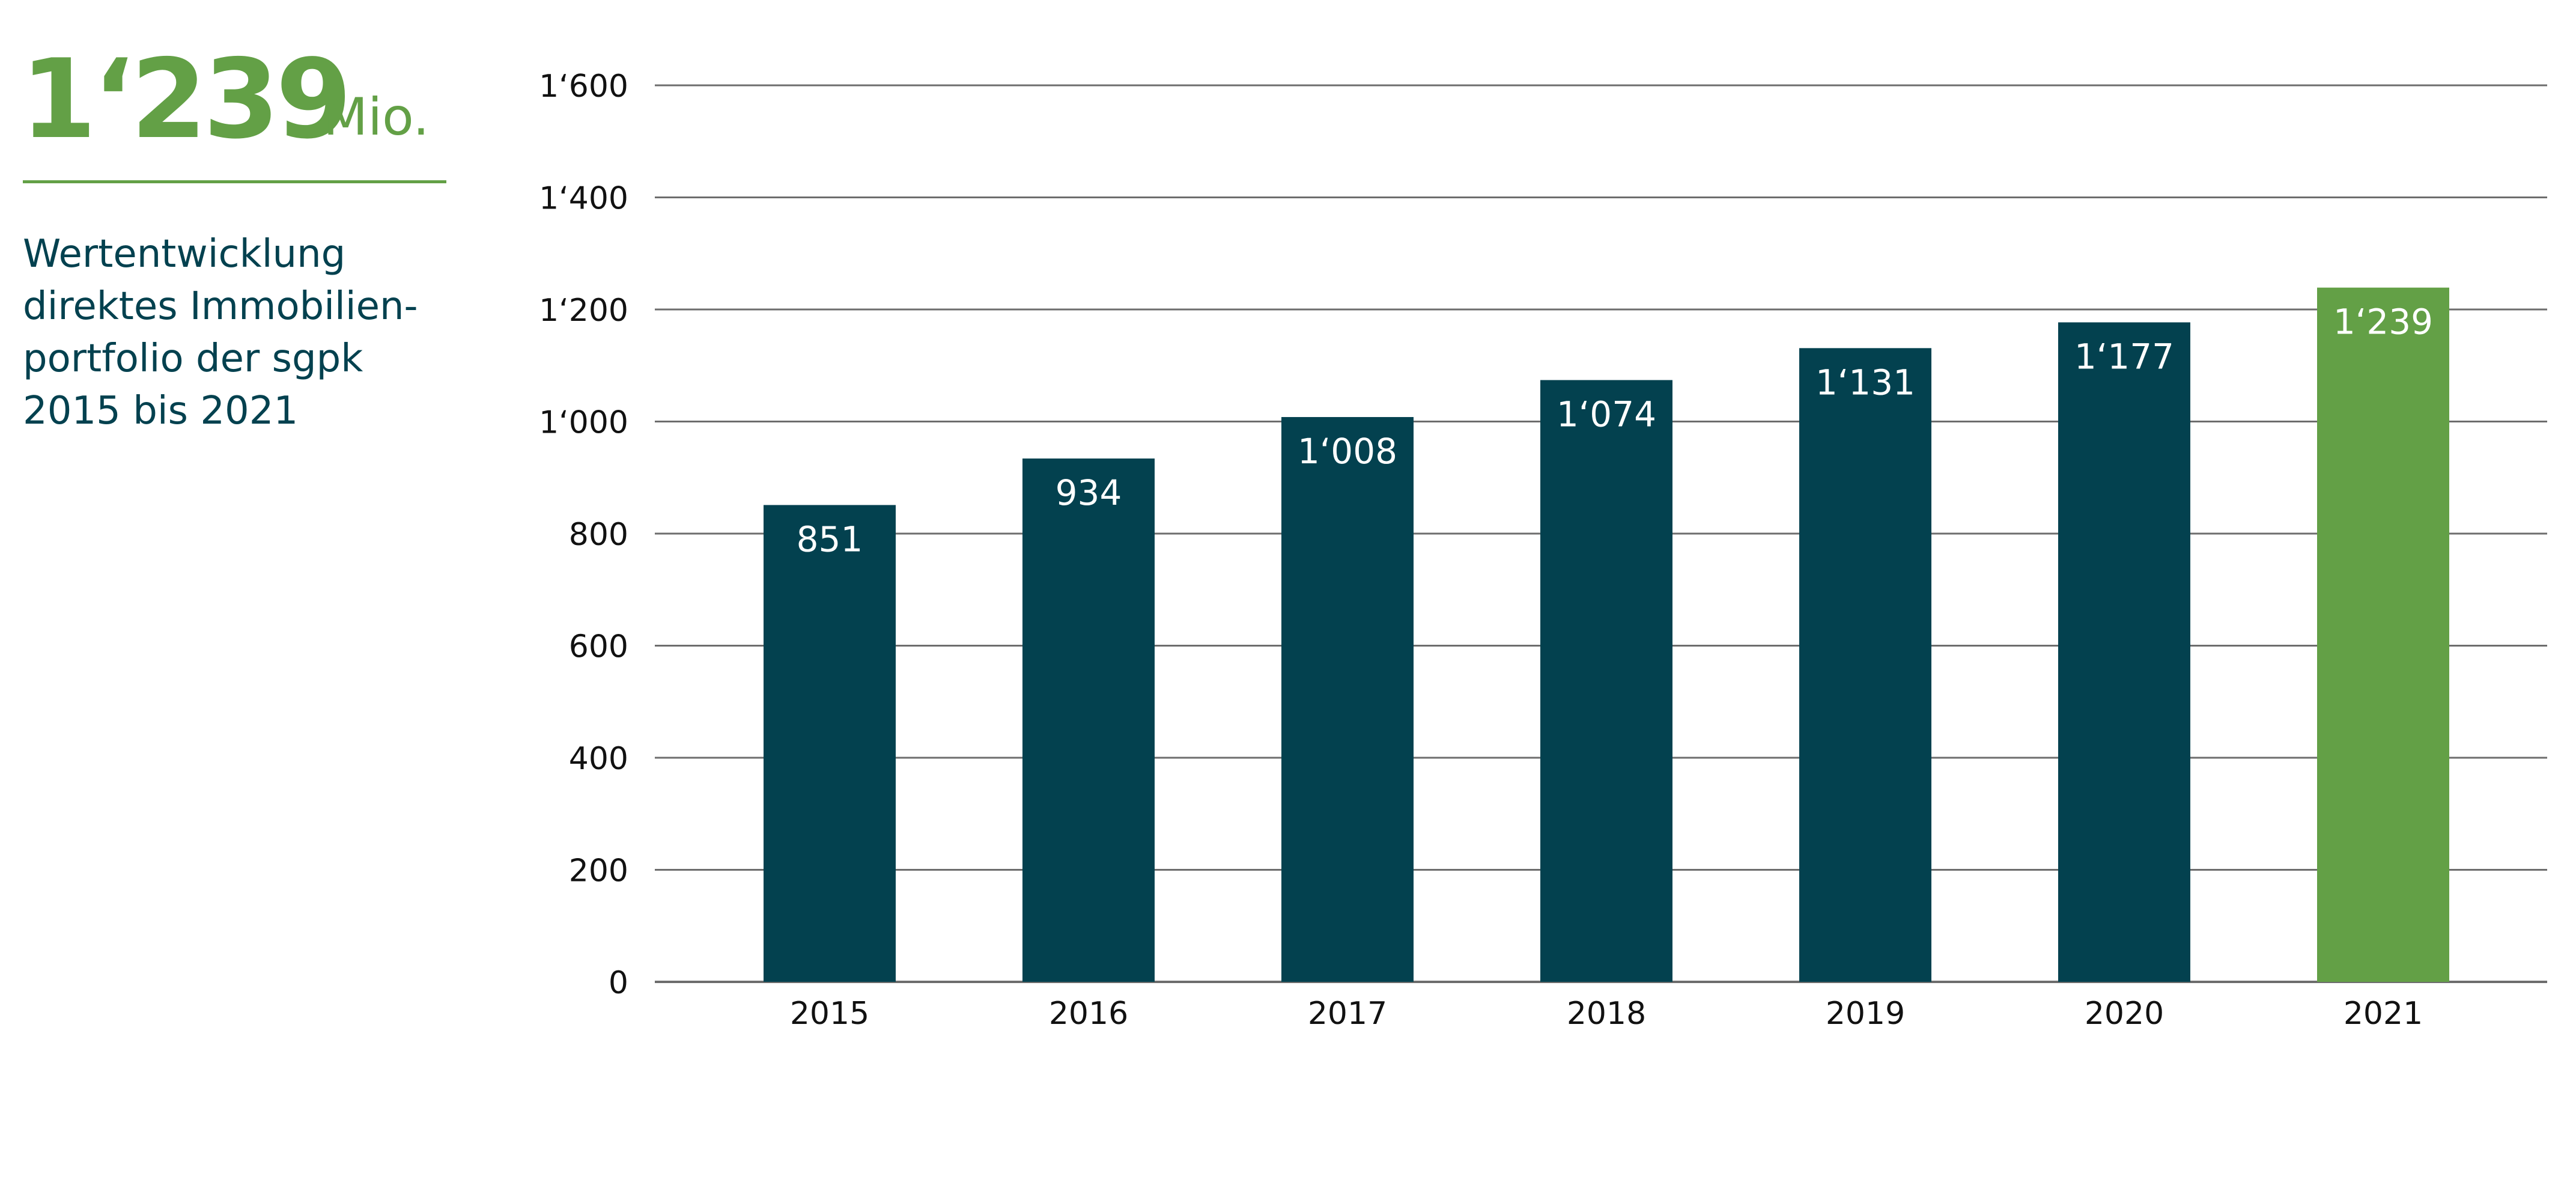 The image size is (2576, 1200). Describe the element at coordinates (583, 199) in the screenshot. I see `y-tick-label: 1‘400` at that location.